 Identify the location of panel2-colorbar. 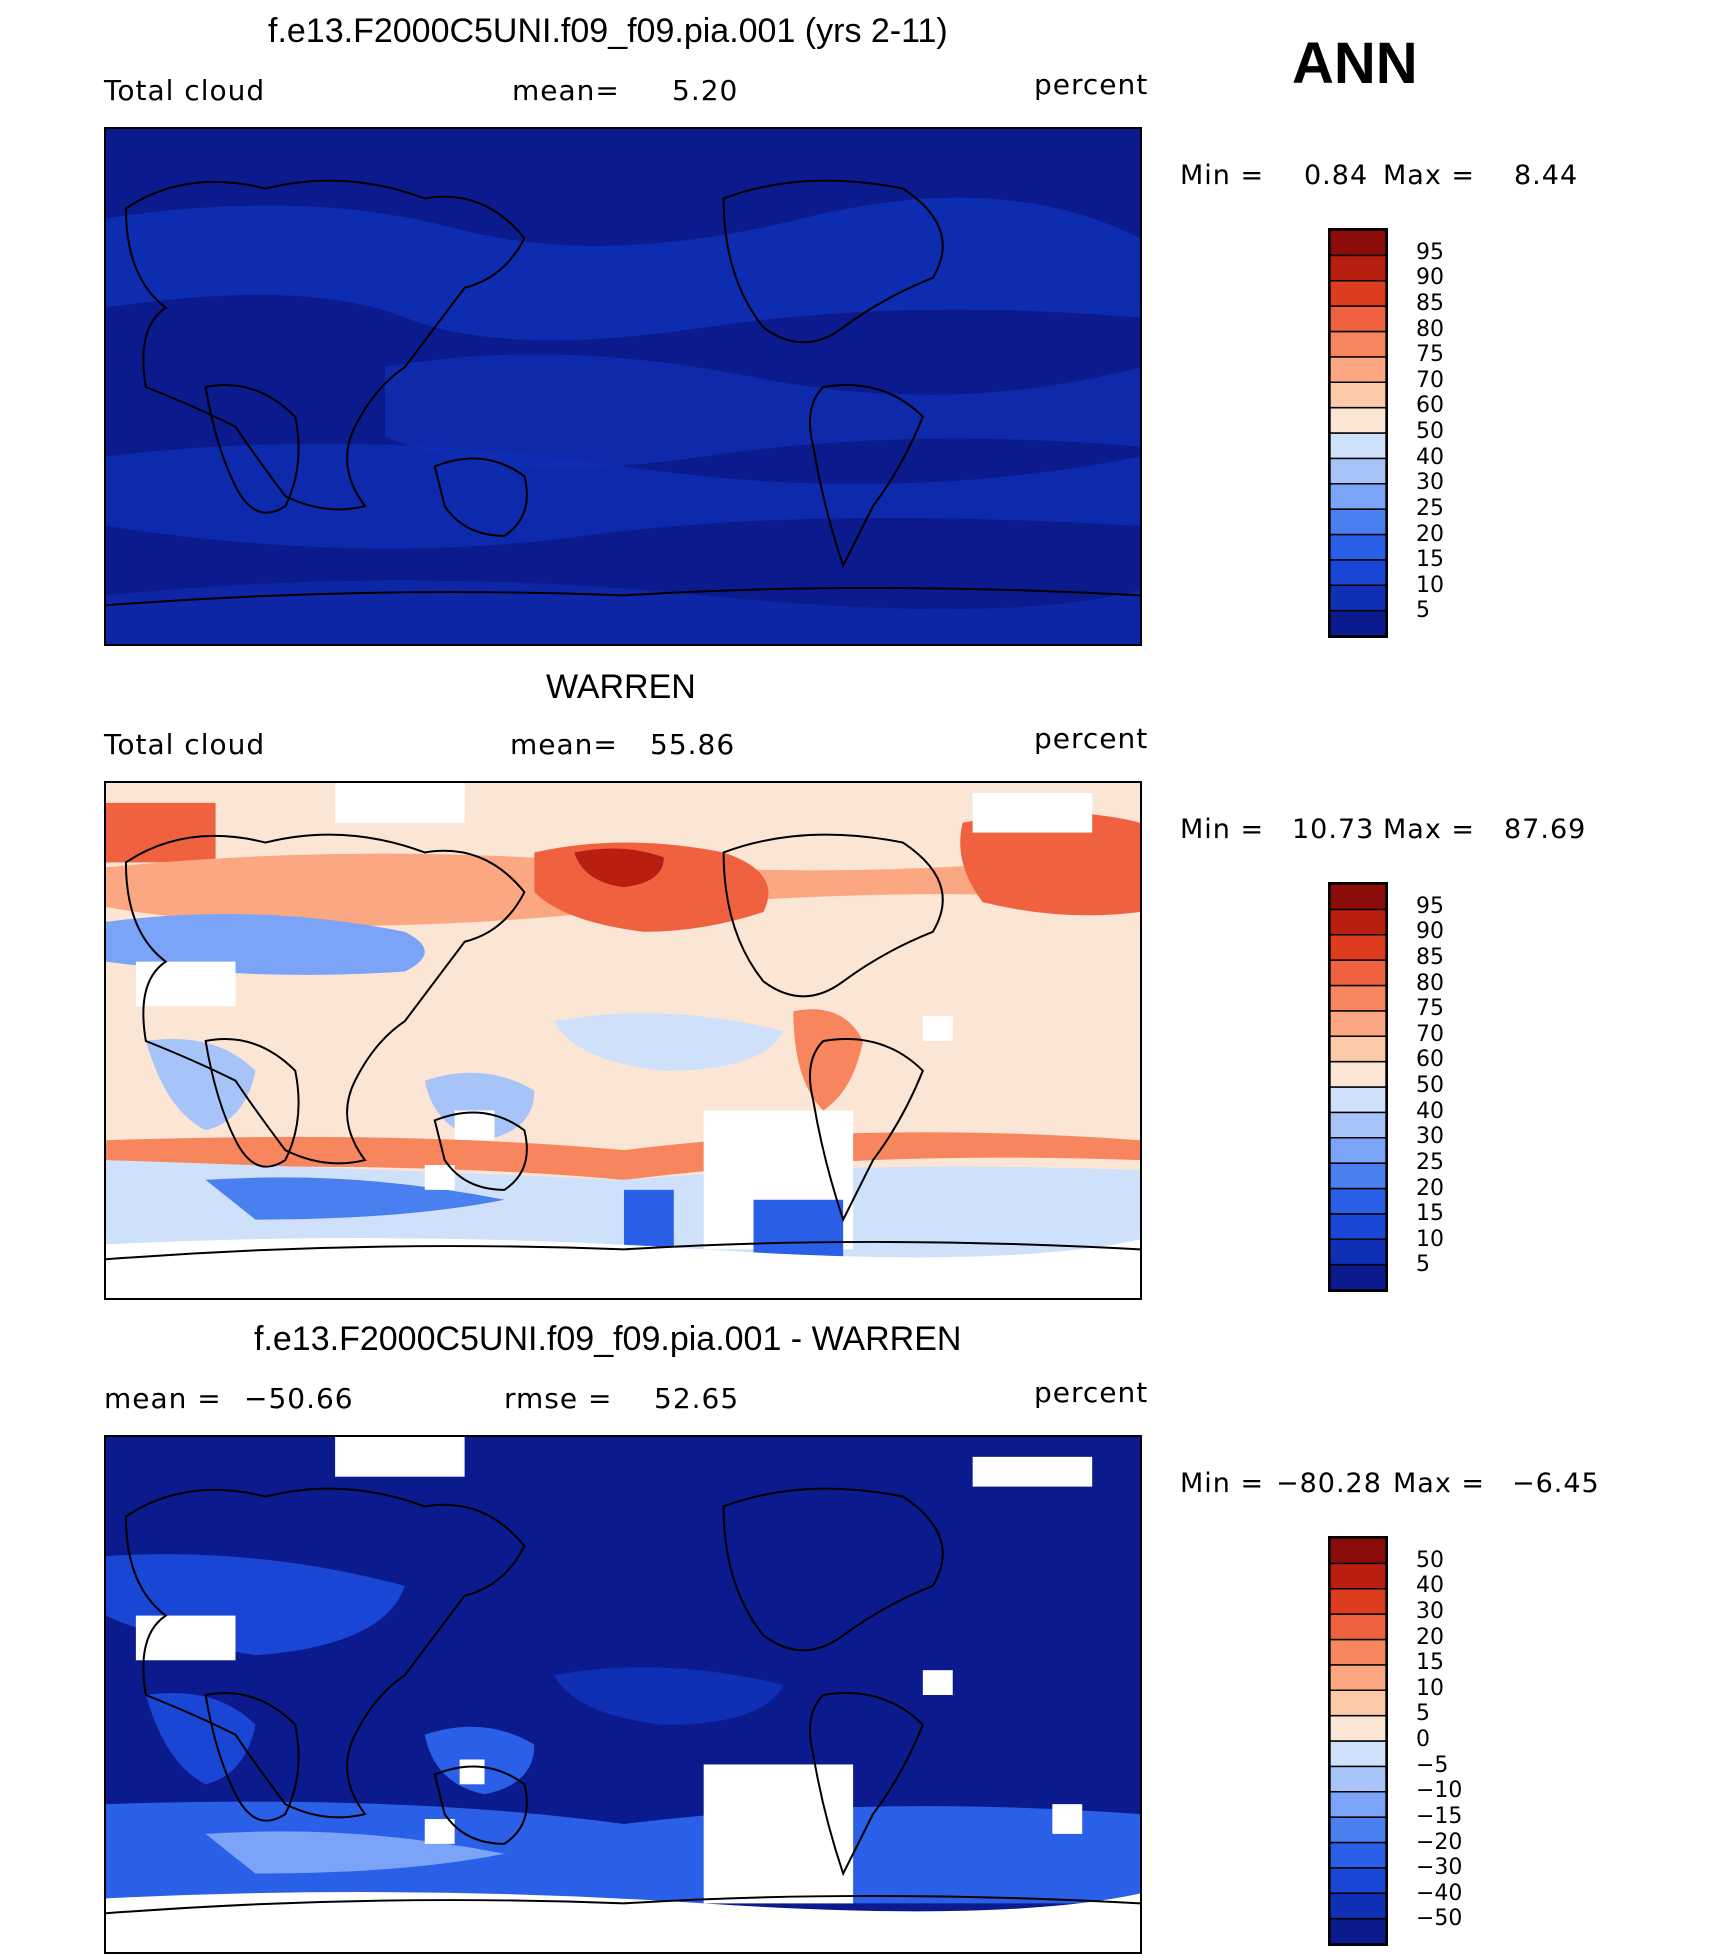
(1358, 1087).